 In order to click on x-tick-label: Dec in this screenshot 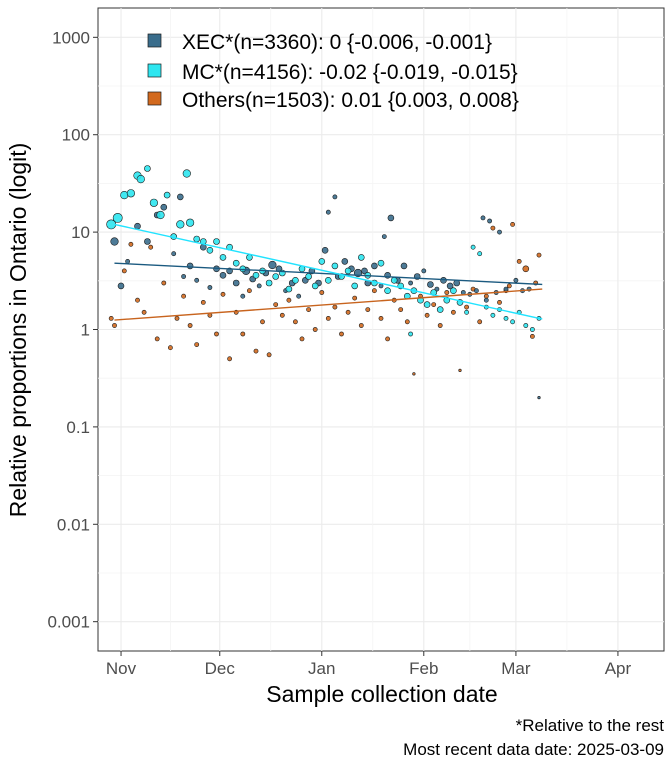, I will do `click(220, 668)`.